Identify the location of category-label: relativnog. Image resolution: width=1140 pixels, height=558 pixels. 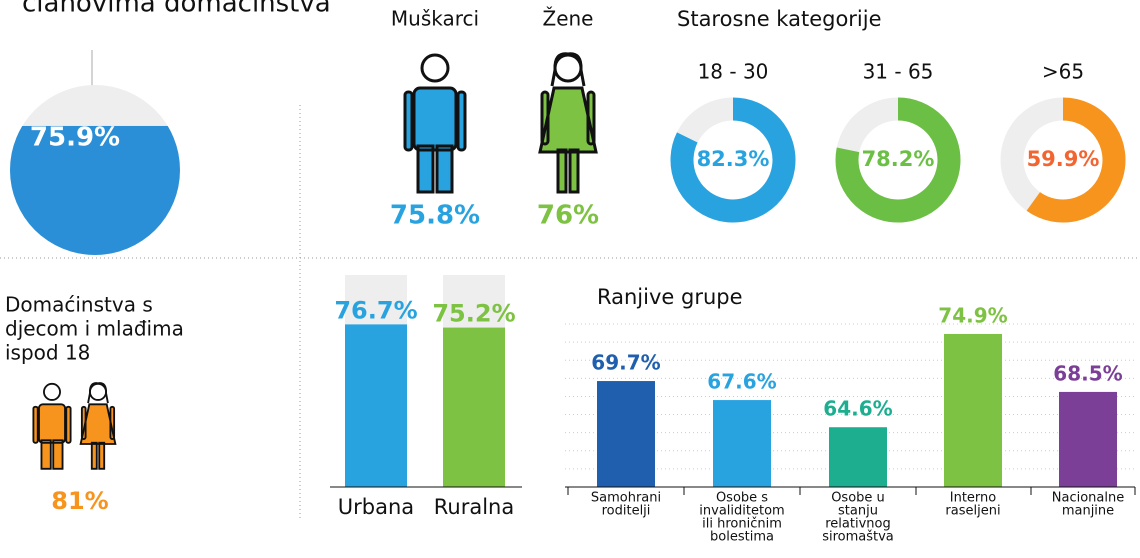
(857, 524).